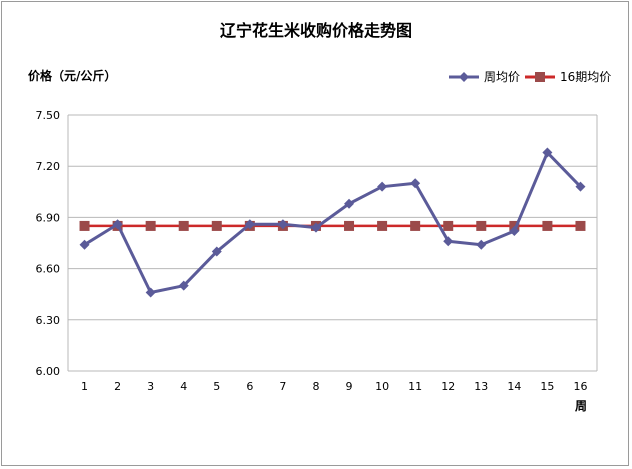  Describe the element at coordinates (282, 386) in the screenshot. I see `x-tick-label: 7` at that location.